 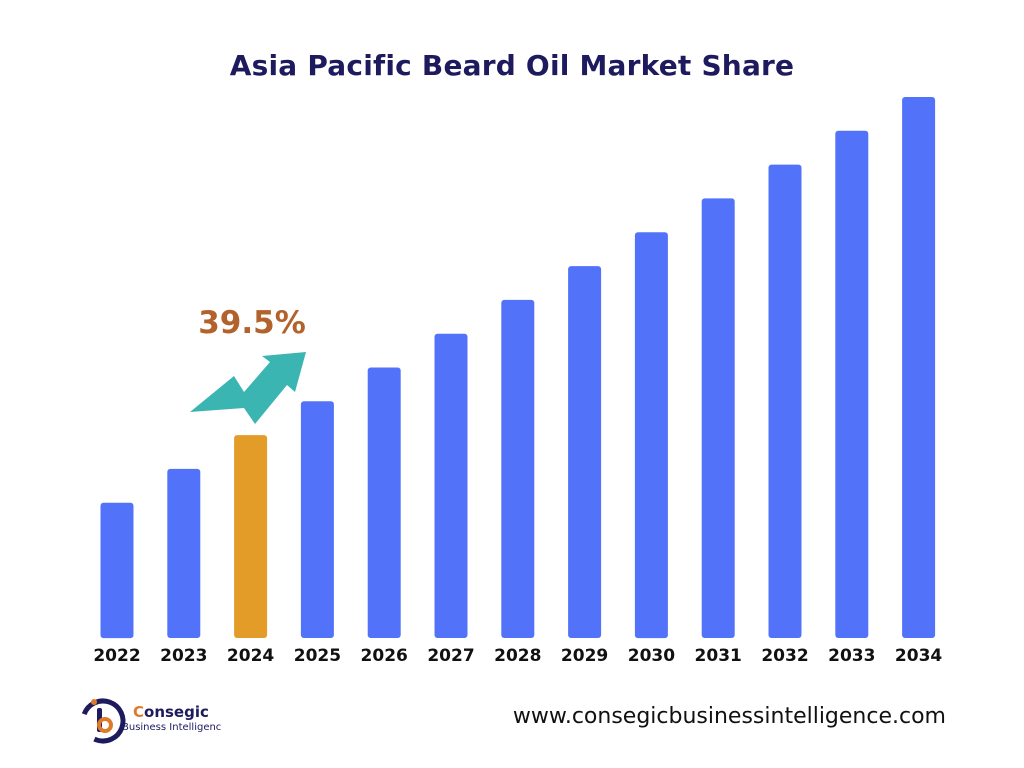 I want to click on x-tick-label-2028: 2028, so click(x=517, y=656).